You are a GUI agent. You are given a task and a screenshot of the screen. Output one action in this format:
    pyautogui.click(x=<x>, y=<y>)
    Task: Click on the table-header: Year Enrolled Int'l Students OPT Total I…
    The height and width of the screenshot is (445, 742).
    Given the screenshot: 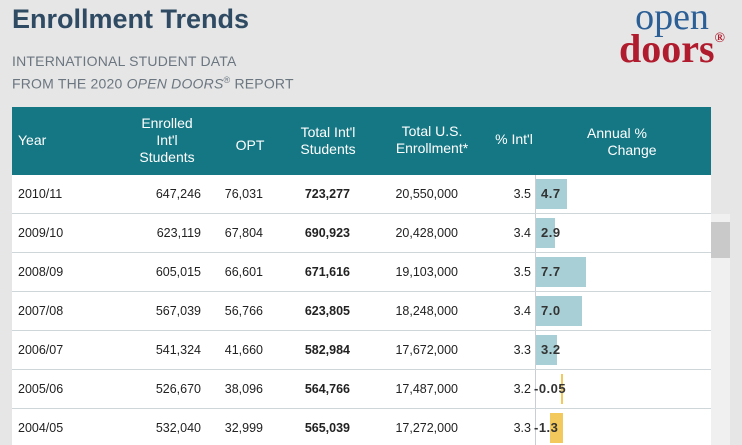 What is the action you would take?
    pyautogui.click(x=361, y=141)
    